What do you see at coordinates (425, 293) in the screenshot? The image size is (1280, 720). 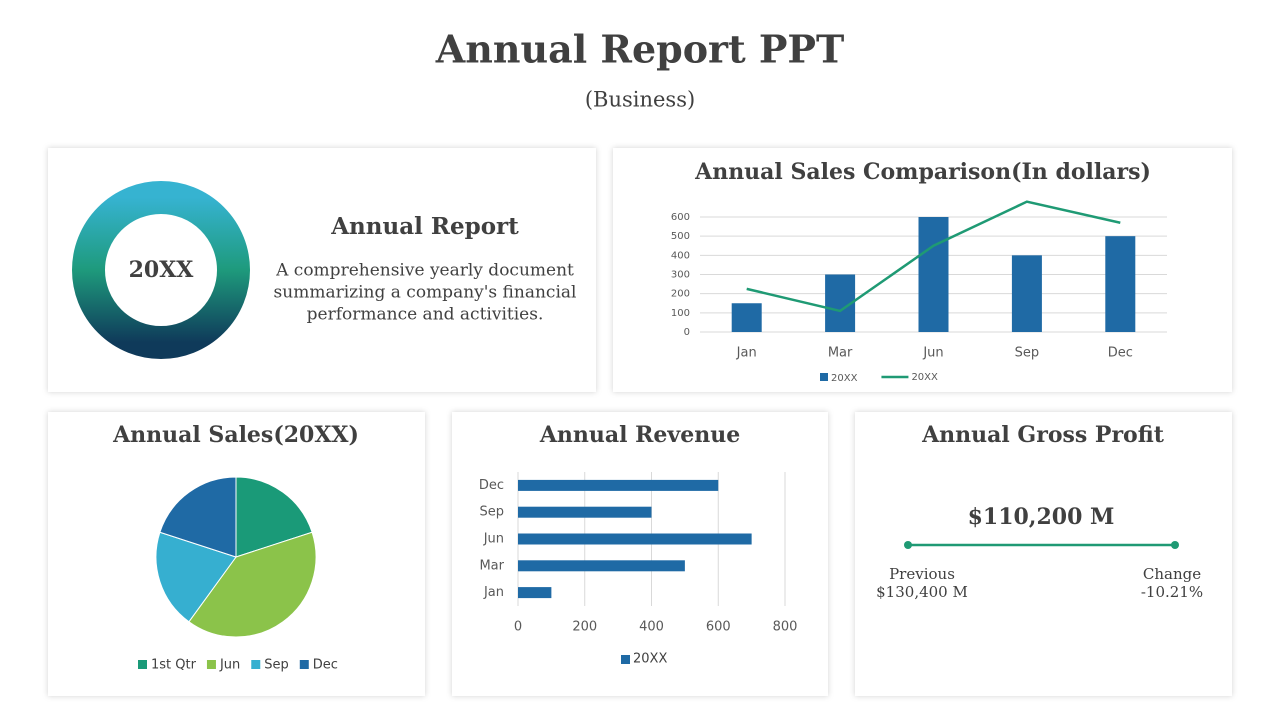 I see `description-line: summarizing a company's financial` at bounding box center [425, 293].